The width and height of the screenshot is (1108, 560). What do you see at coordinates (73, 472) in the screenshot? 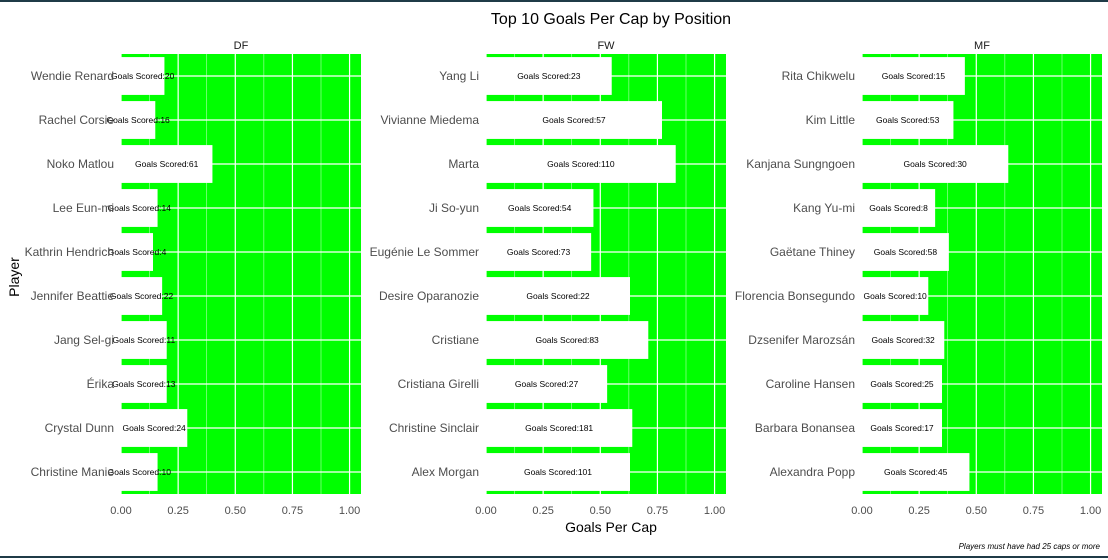
I see `y-tick-label: Christine Manie` at bounding box center [73, 472].